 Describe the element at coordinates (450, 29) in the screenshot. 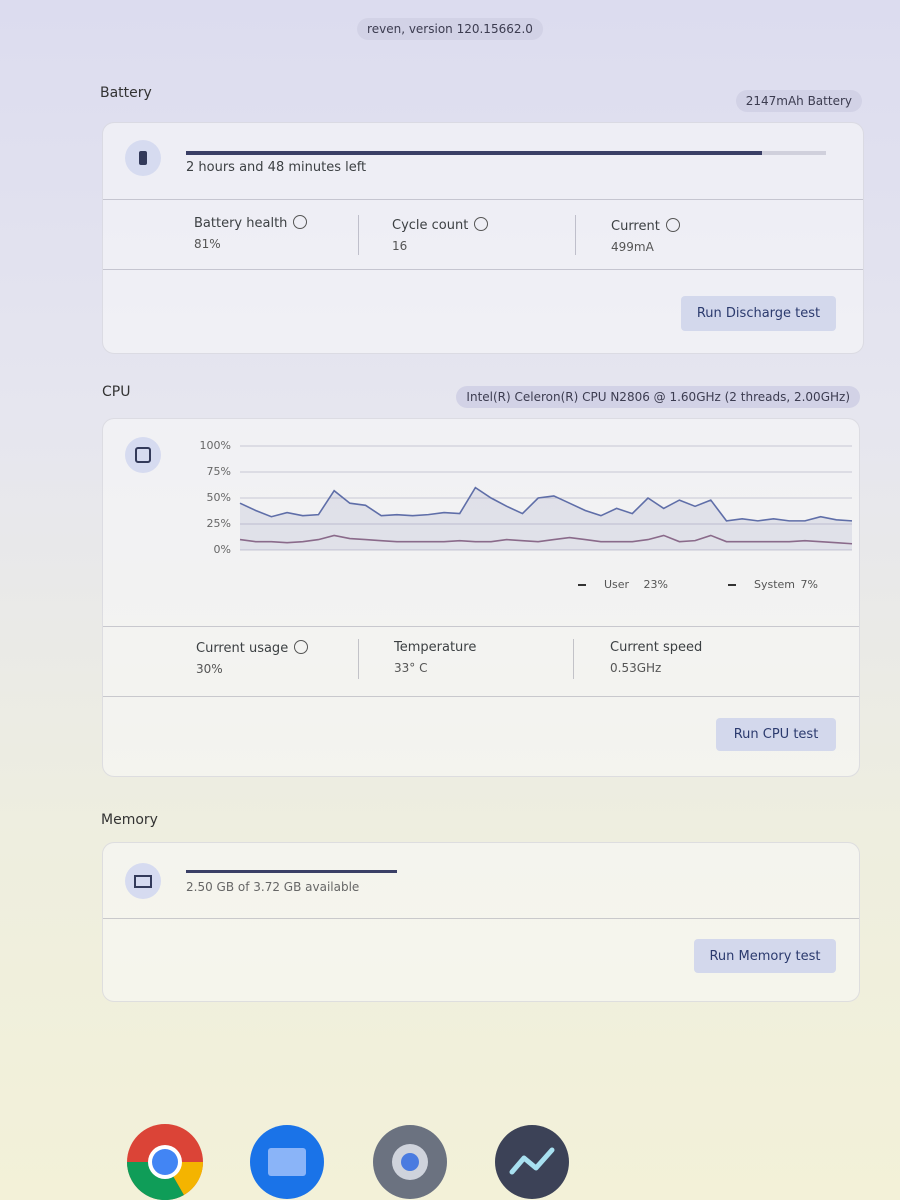

I see `version-badge: reven, version 120.15662.0` at that location.